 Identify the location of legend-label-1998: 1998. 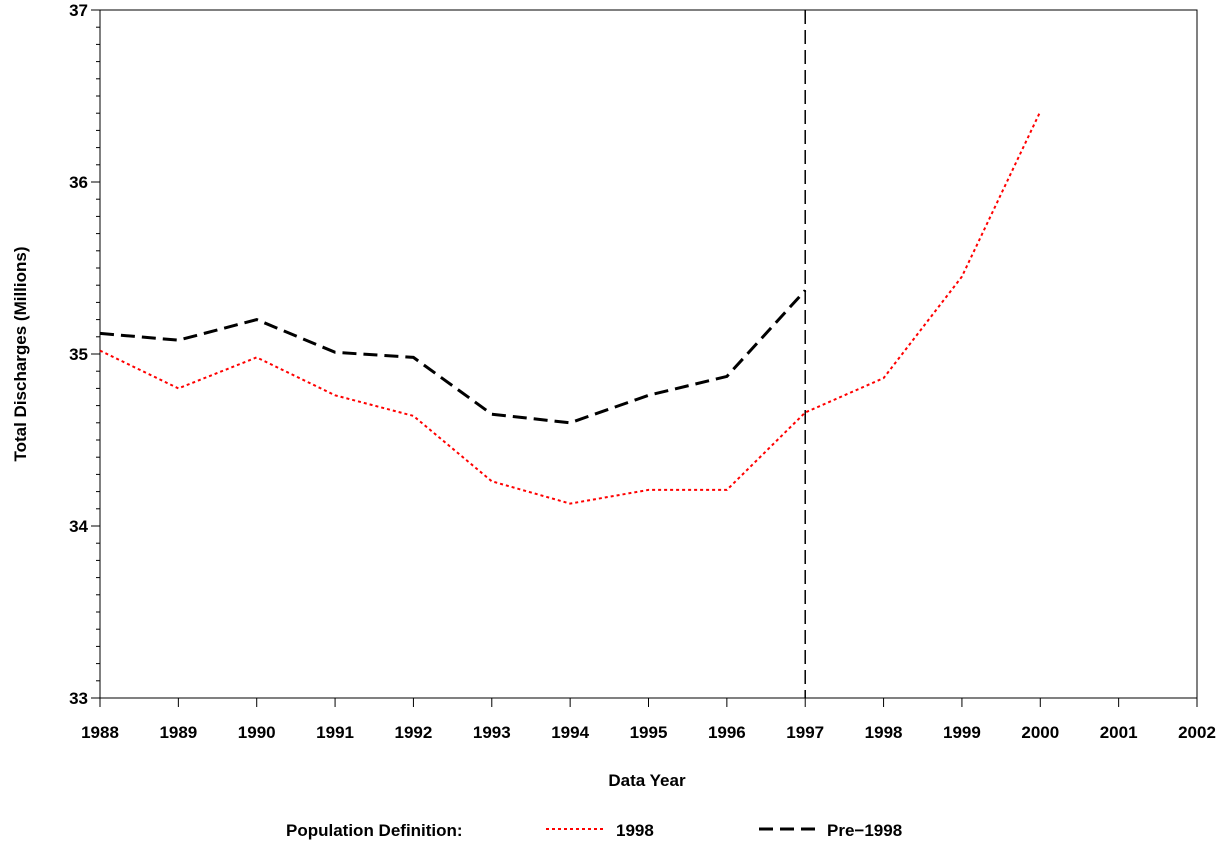
(635, 830).